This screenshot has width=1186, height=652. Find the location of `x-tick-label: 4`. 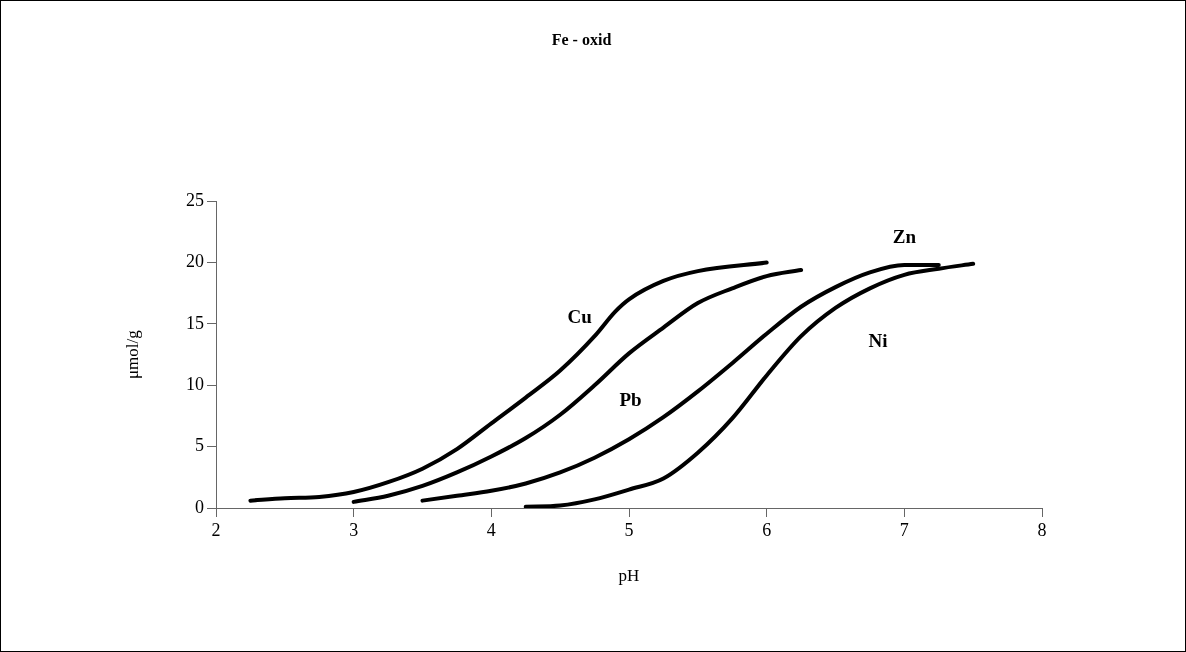

x-tick-label: 4 is located at coordinates (491, 529).